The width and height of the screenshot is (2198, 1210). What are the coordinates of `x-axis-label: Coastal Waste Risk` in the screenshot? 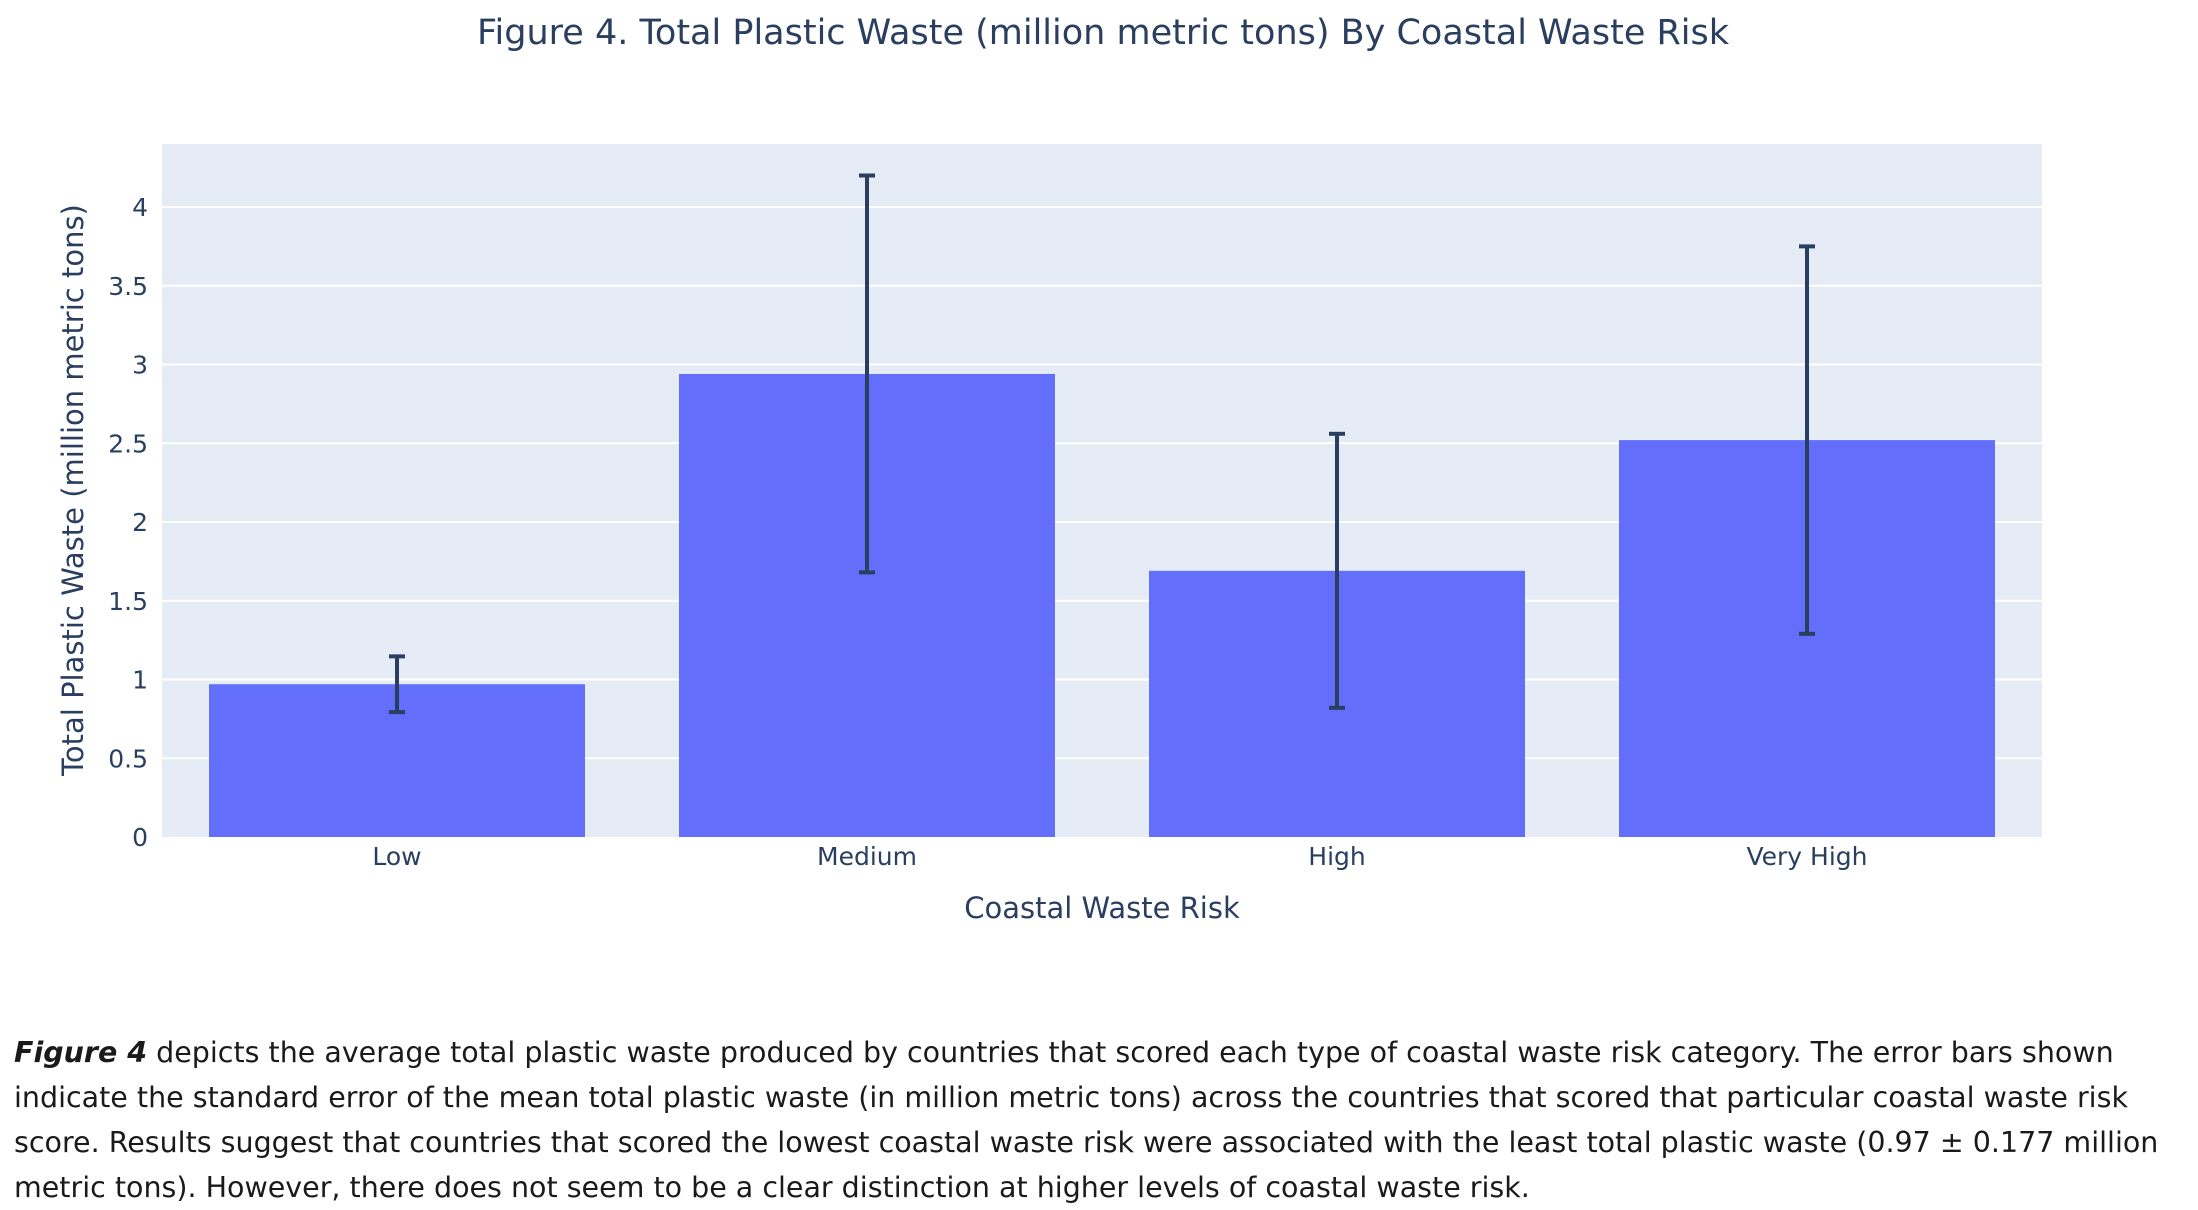 It's located at (1102, 908).